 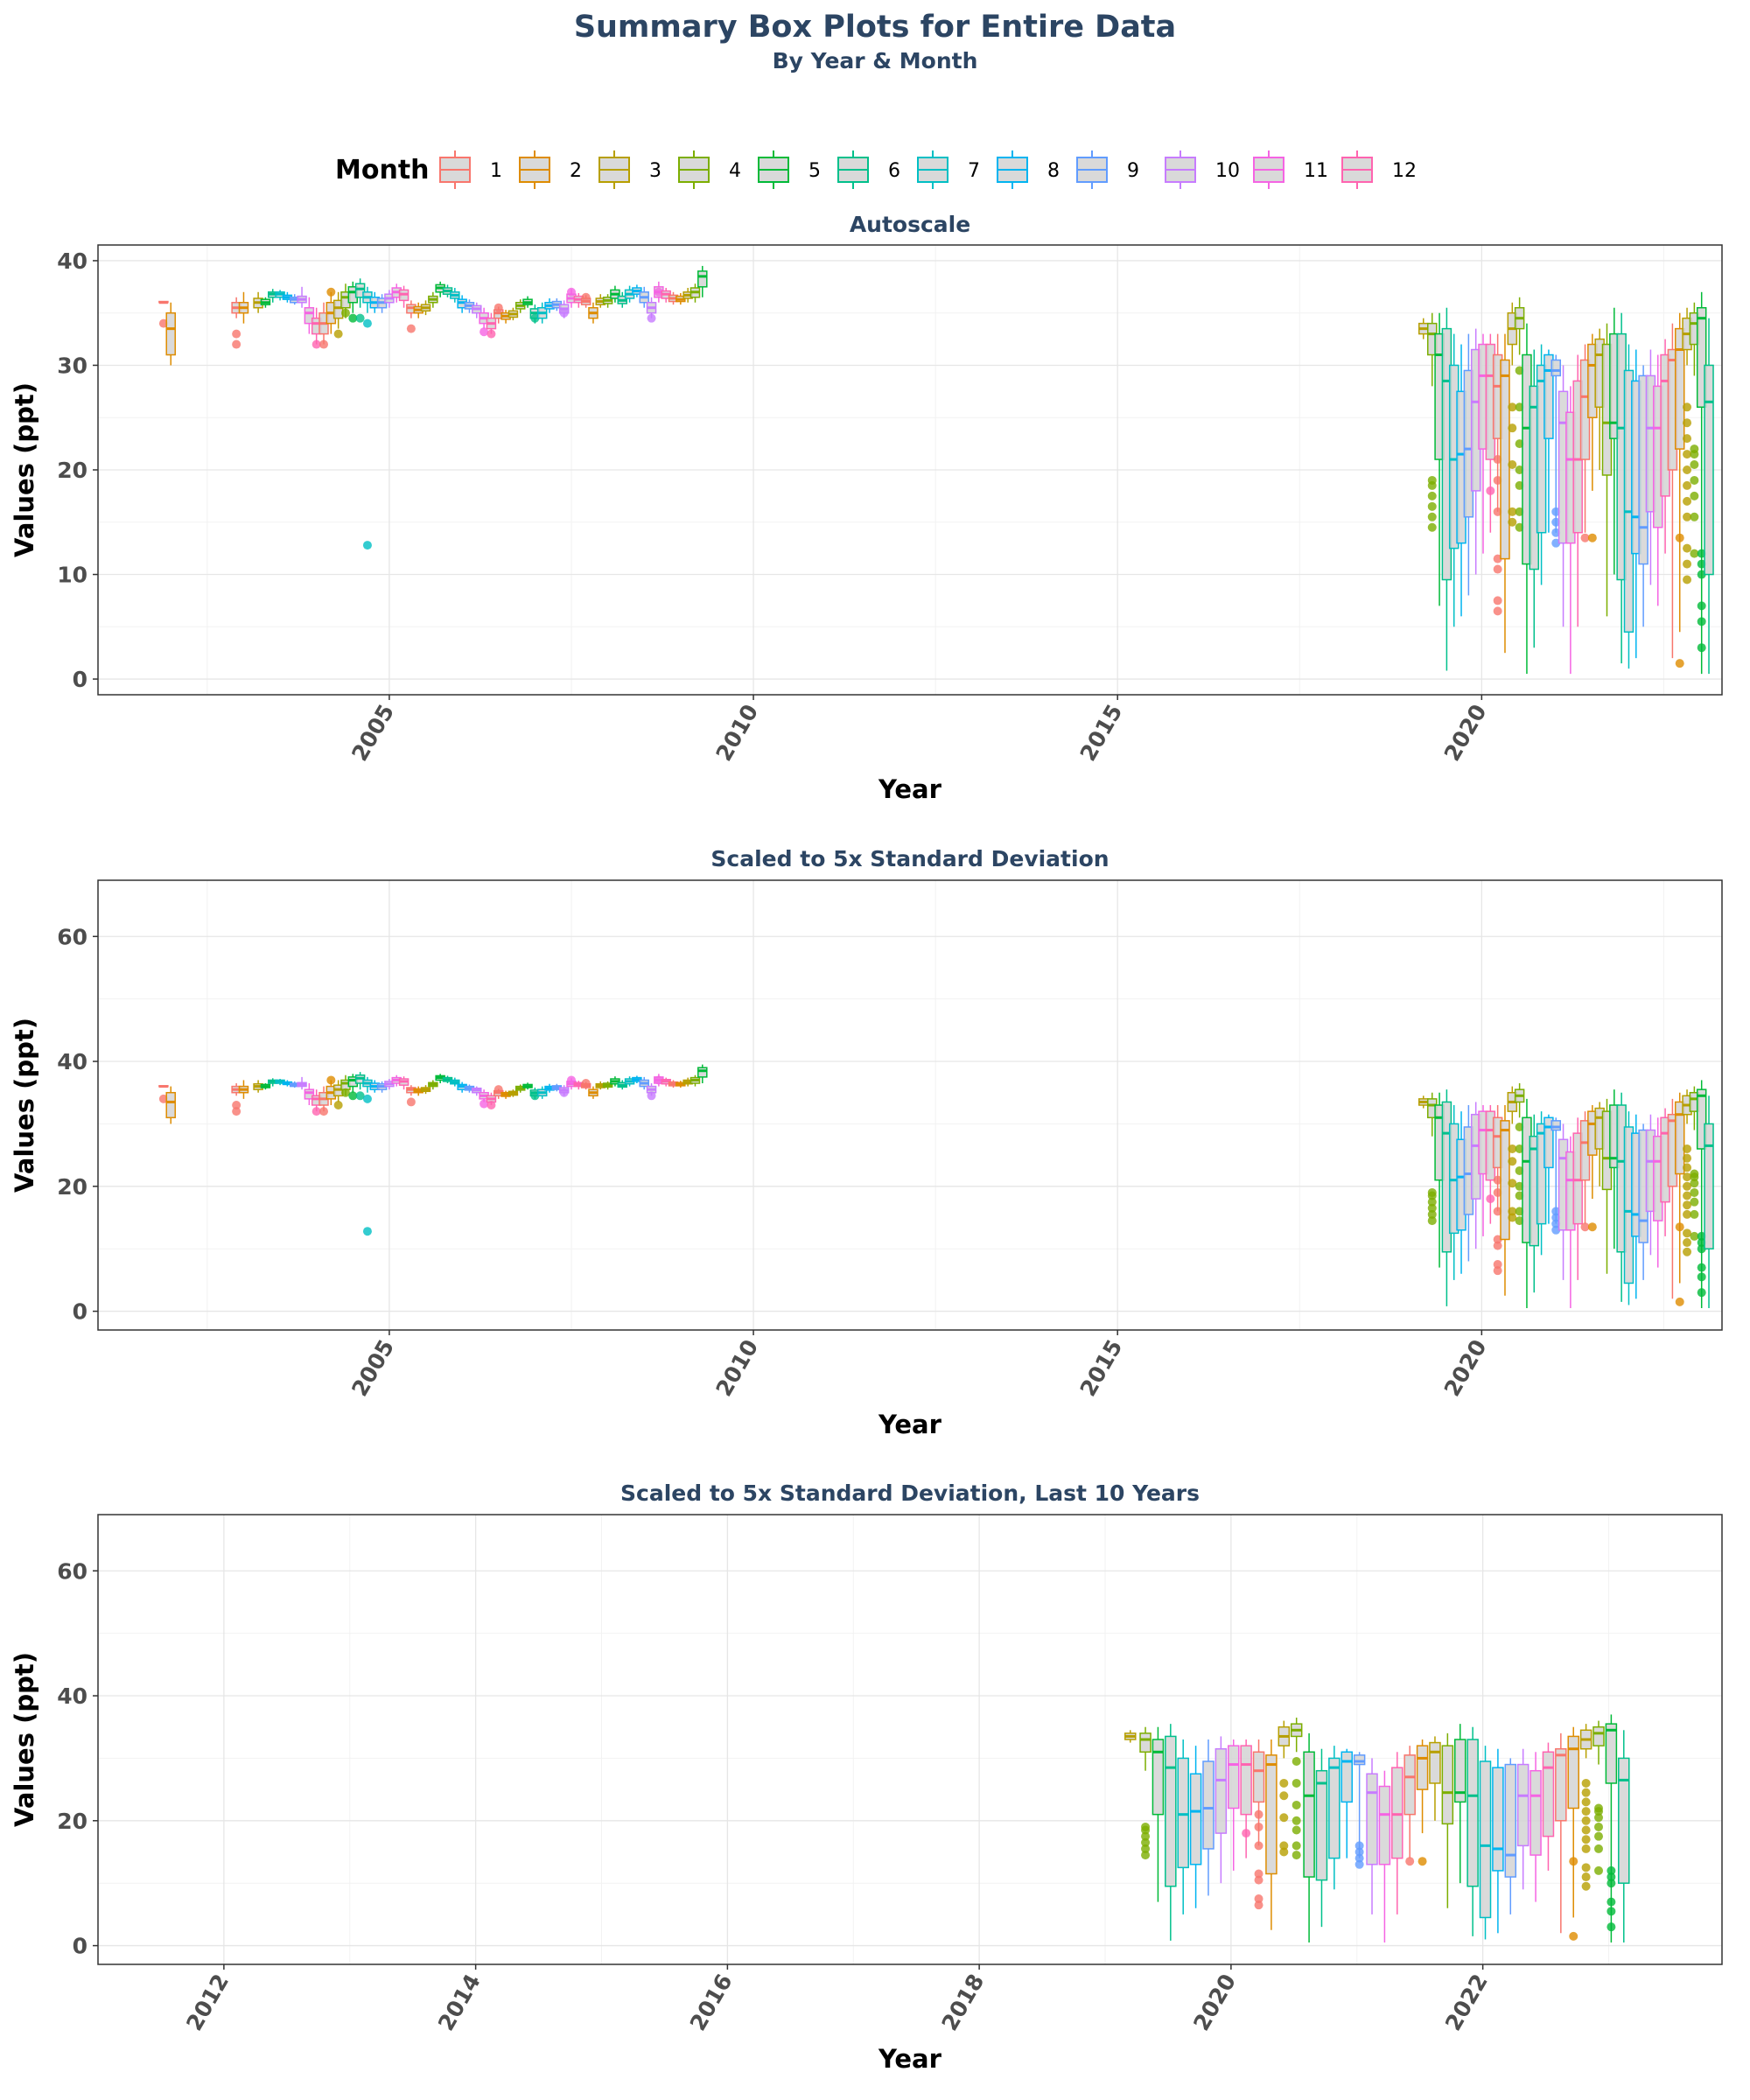 I want to click on legend-label: 1, so click(x=496, y=171).